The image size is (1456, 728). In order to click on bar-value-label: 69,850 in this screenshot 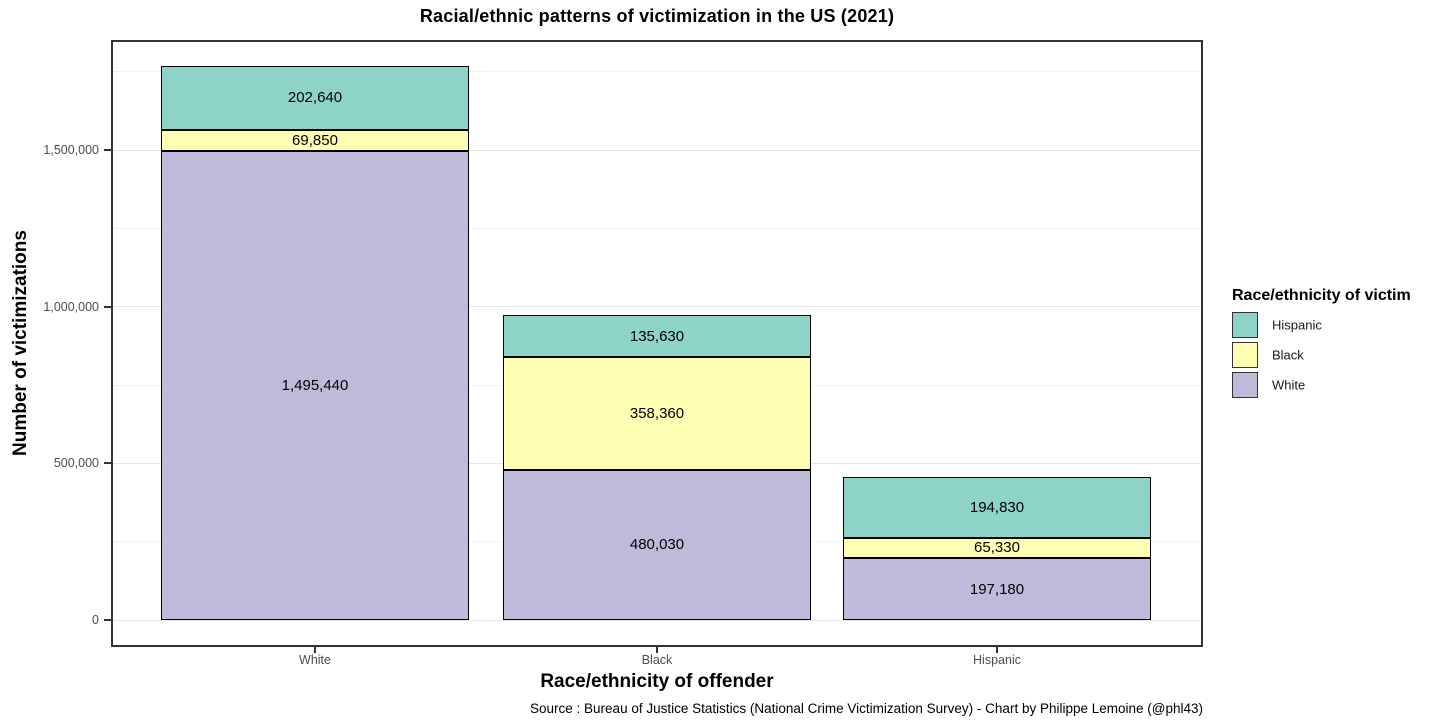, I will do `click(315, 140)`.